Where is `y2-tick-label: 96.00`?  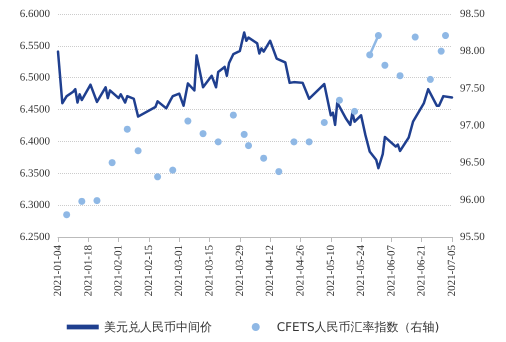
y2-tick-label: 96.00 is located at coordinates (473, 200).